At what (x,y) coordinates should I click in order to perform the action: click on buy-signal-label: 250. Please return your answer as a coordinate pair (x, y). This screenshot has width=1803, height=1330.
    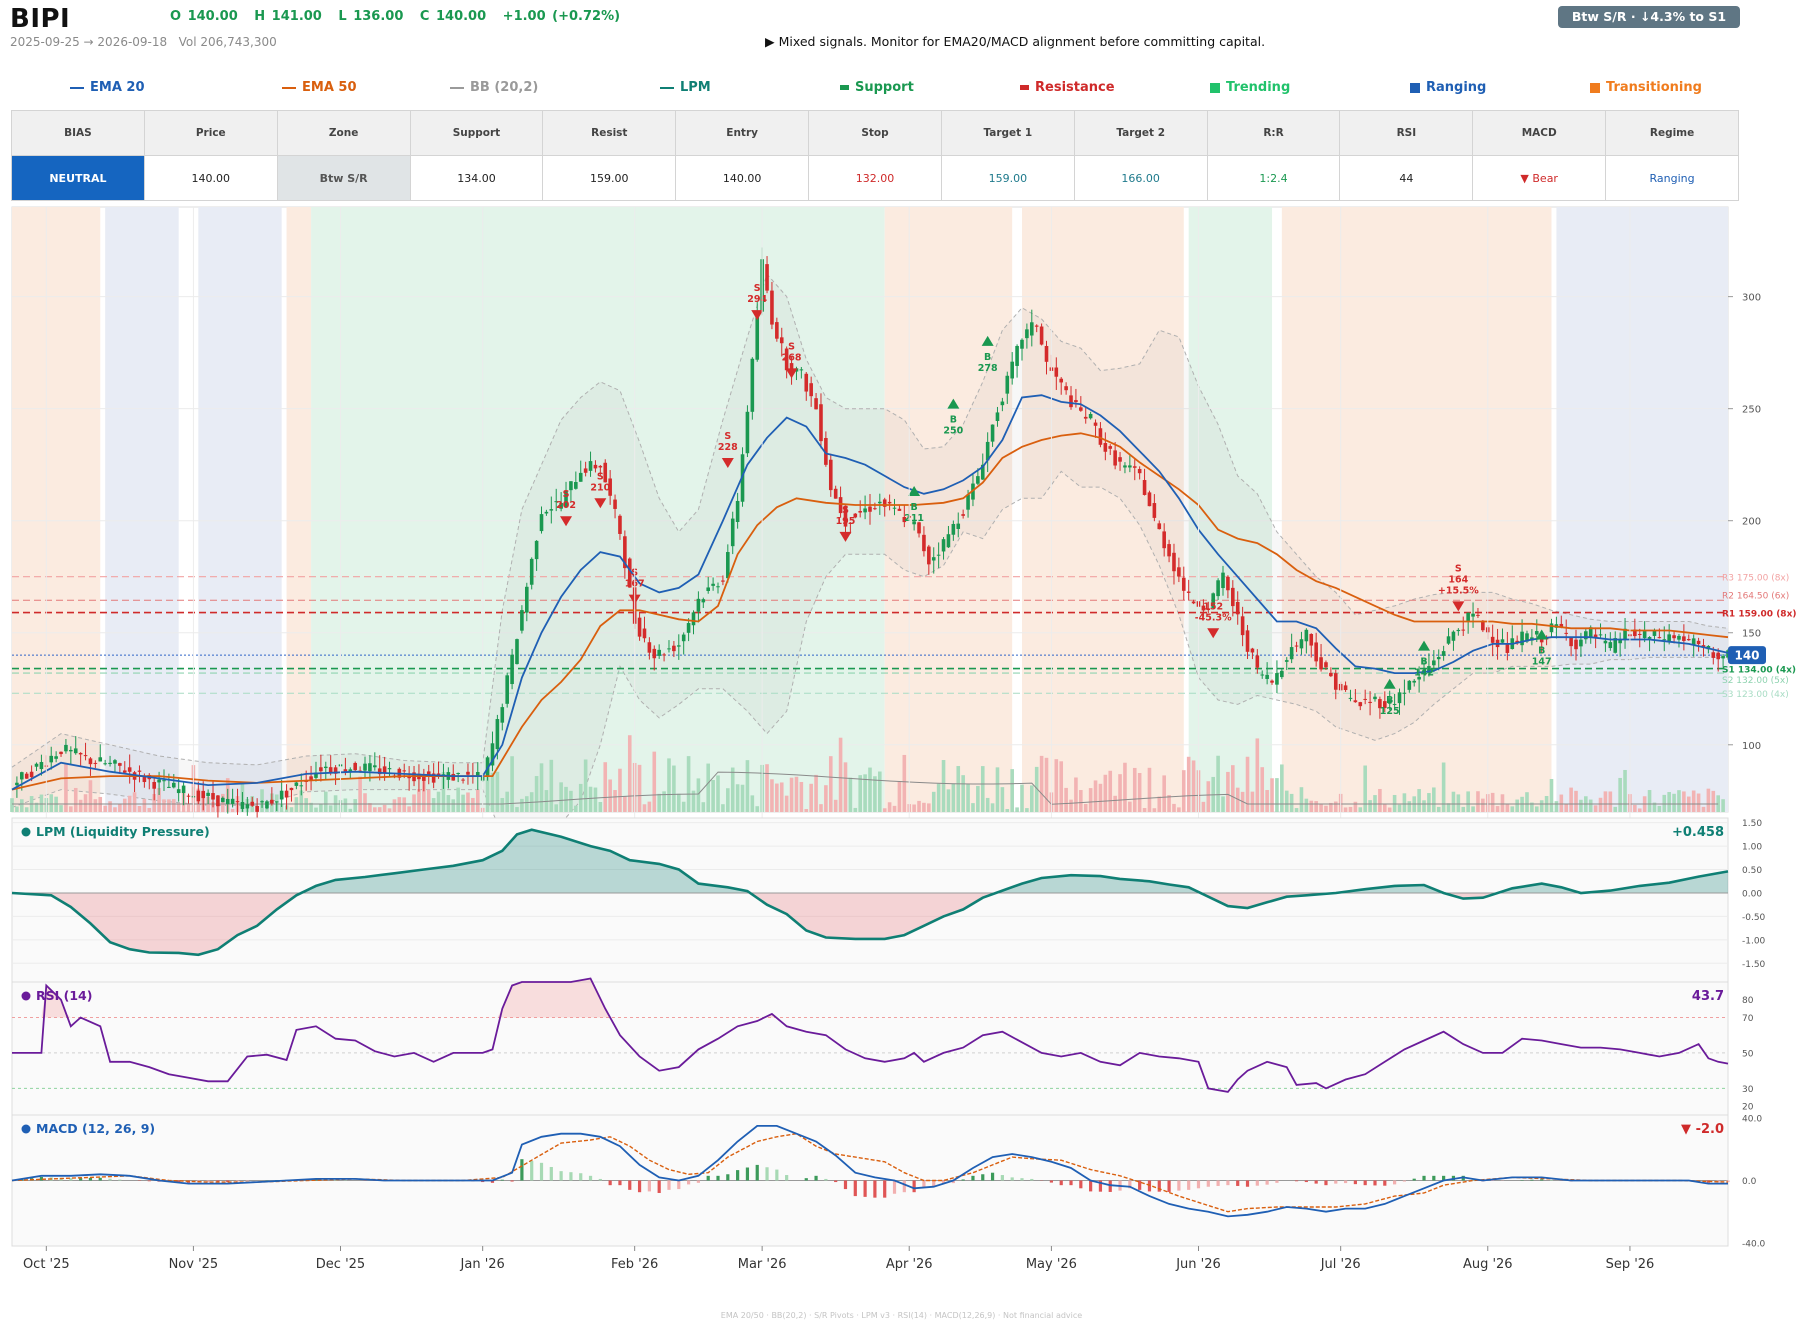
    Looking at the image, I should click on (953, 431).